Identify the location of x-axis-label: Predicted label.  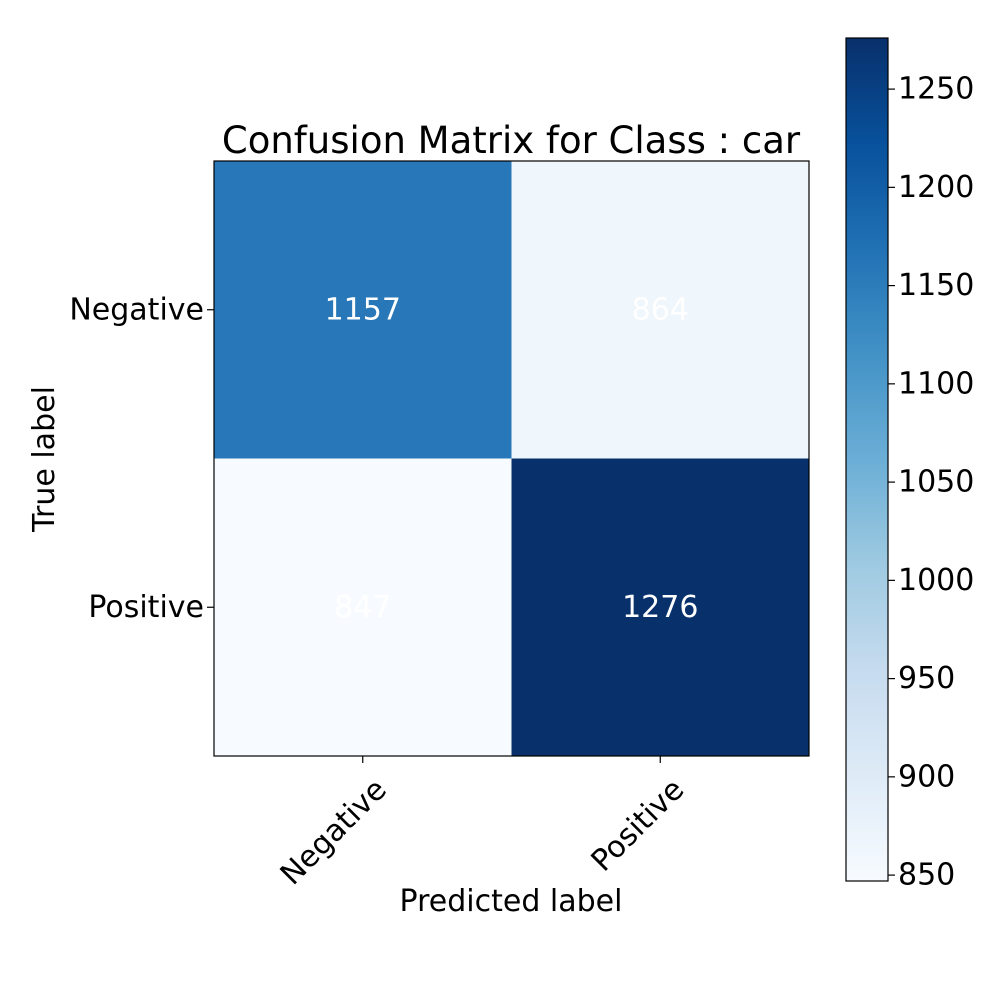
(511, 901).